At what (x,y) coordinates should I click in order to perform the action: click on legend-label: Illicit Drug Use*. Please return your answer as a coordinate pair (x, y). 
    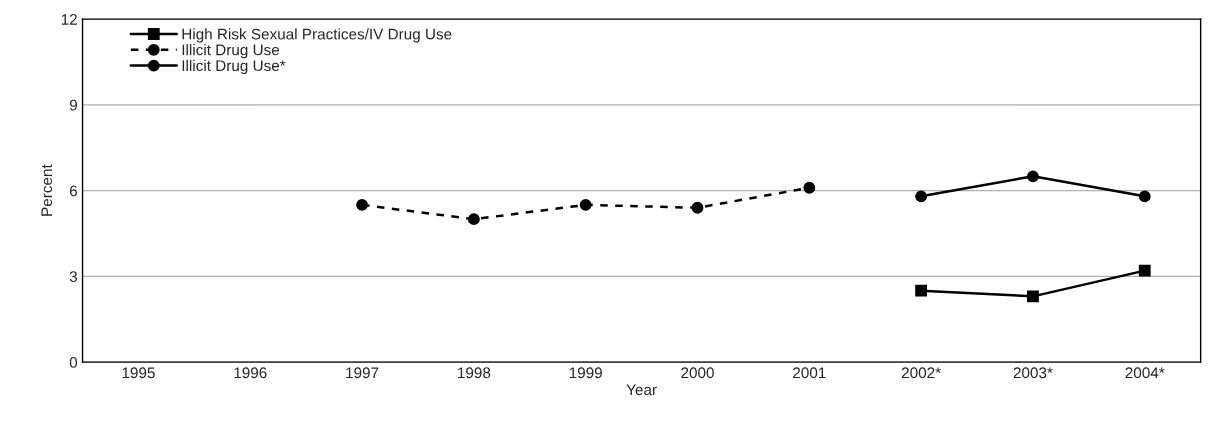
    Looking at the image, I should click on (234, 67).